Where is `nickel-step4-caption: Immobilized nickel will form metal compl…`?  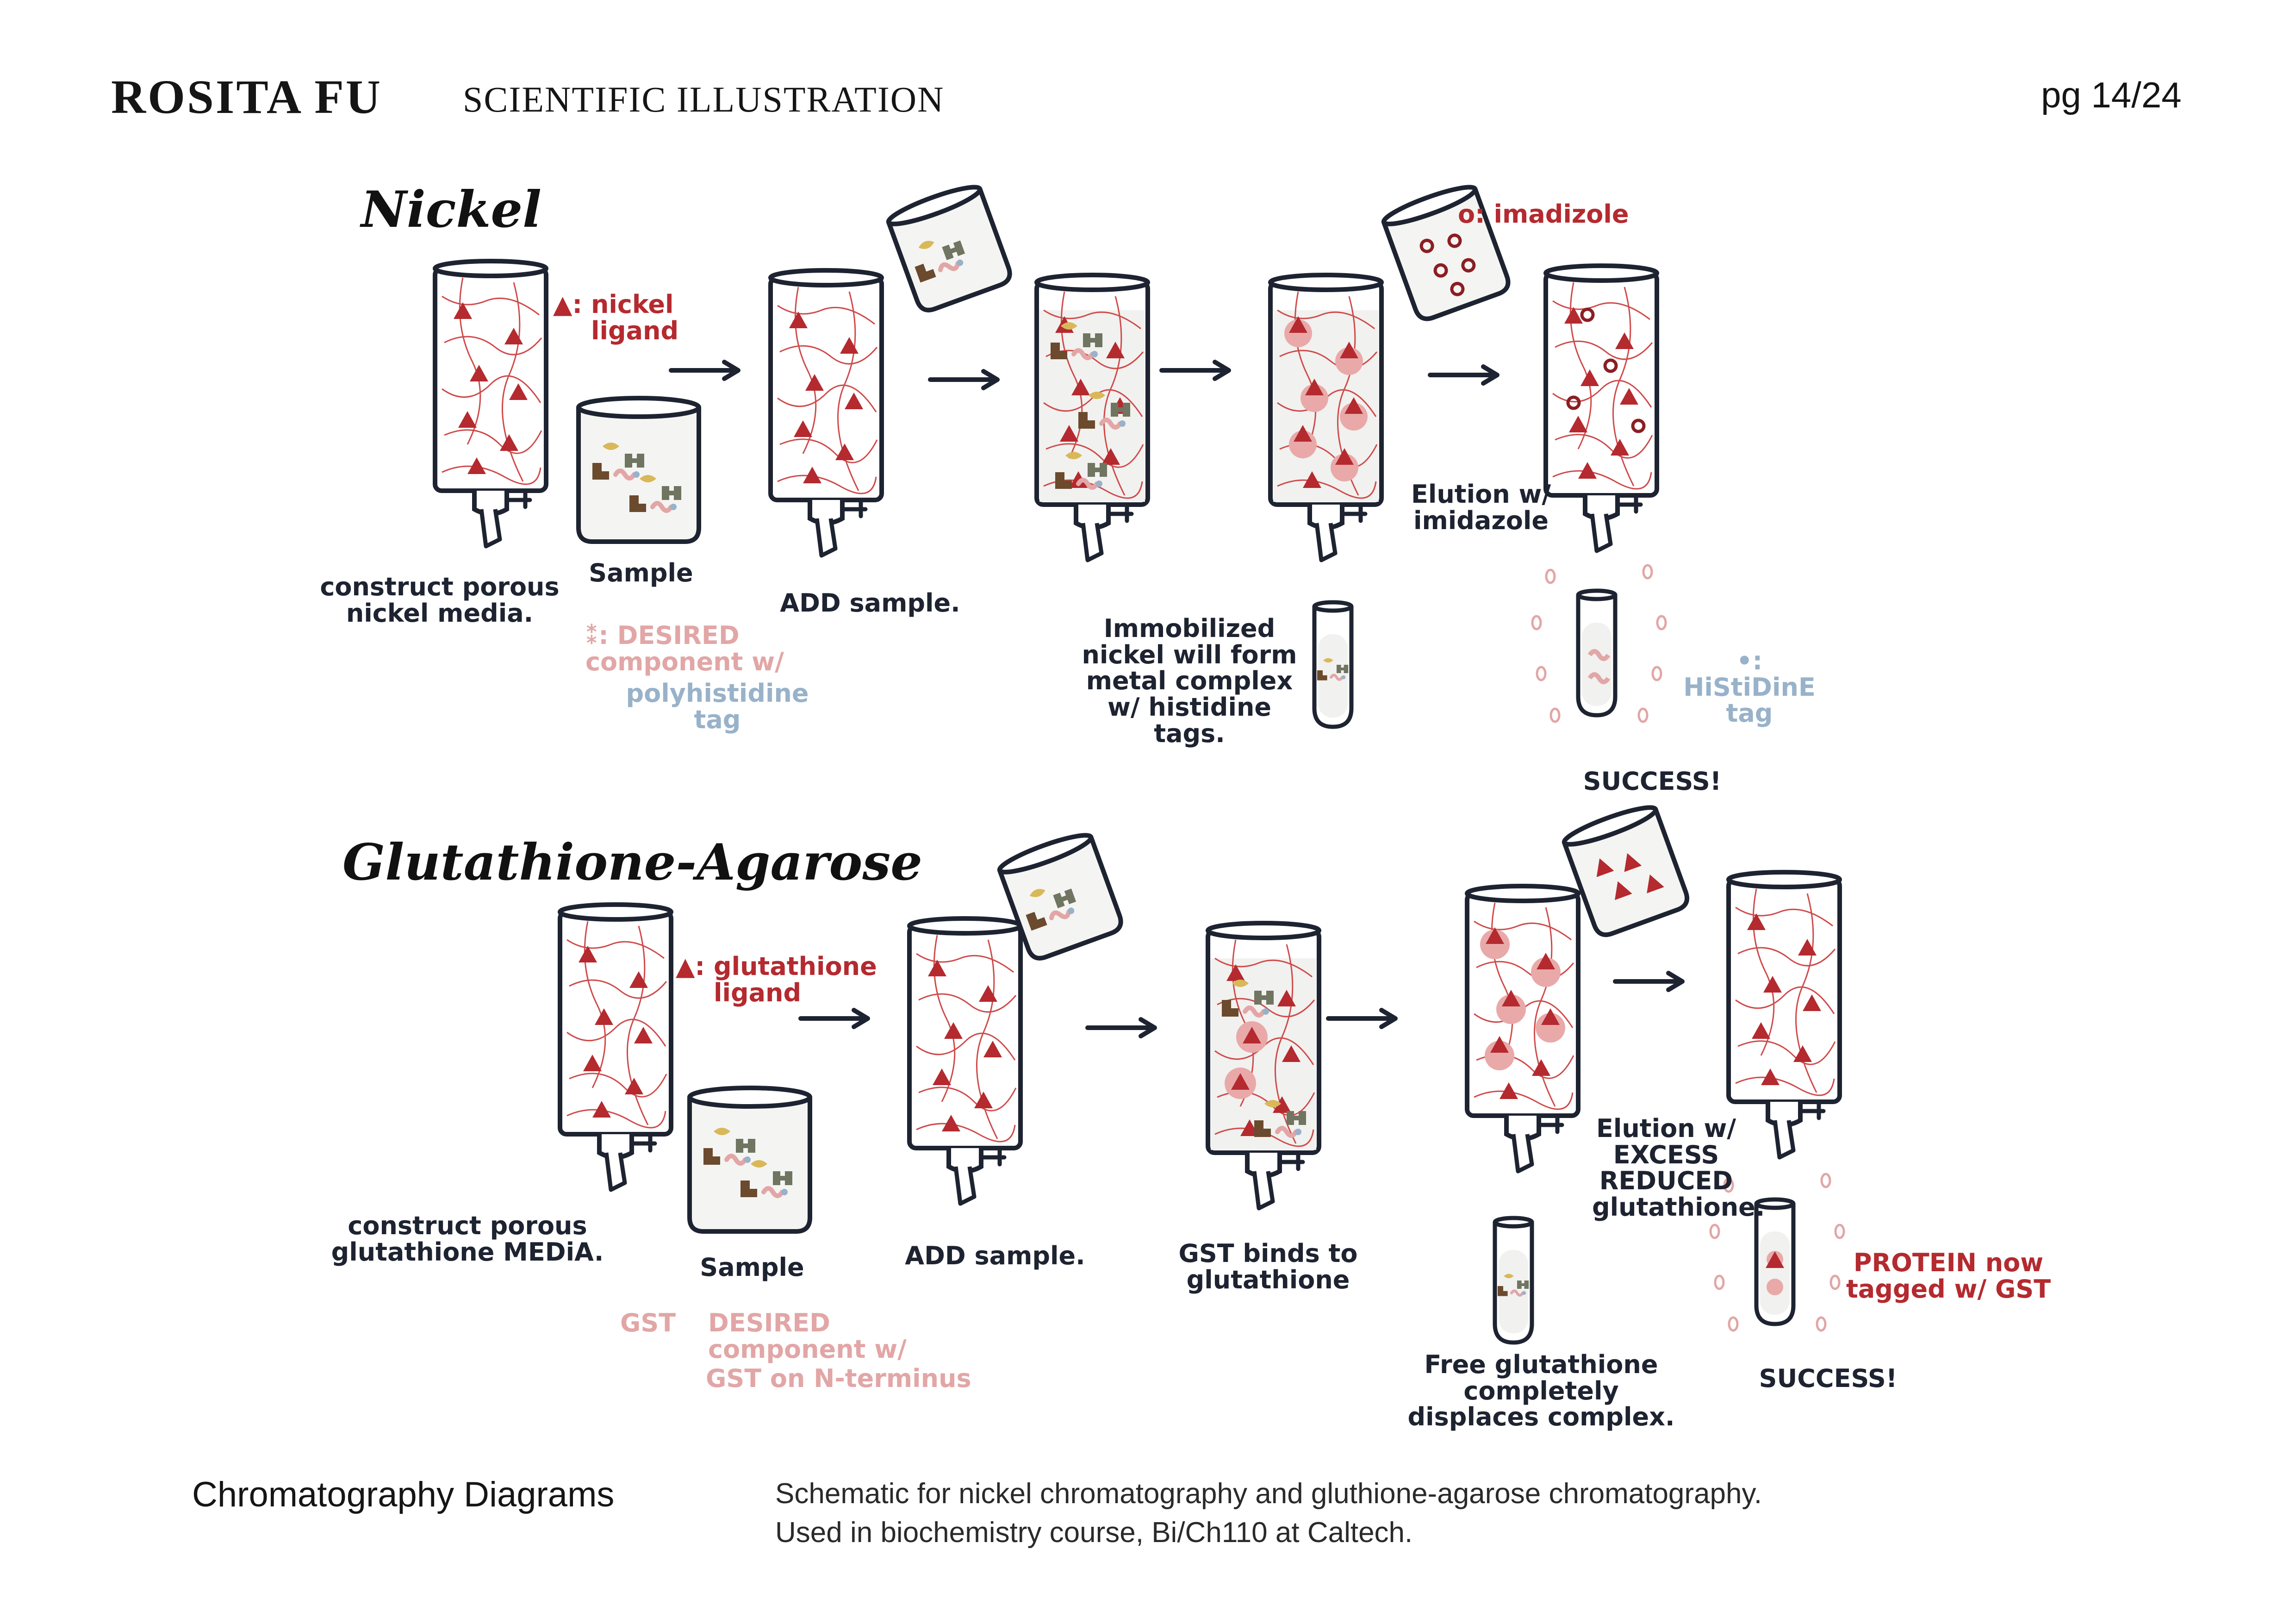 nickel-step4-caption: Immobilized nickel will form metal compl… is located at coordinates (1189, 681).